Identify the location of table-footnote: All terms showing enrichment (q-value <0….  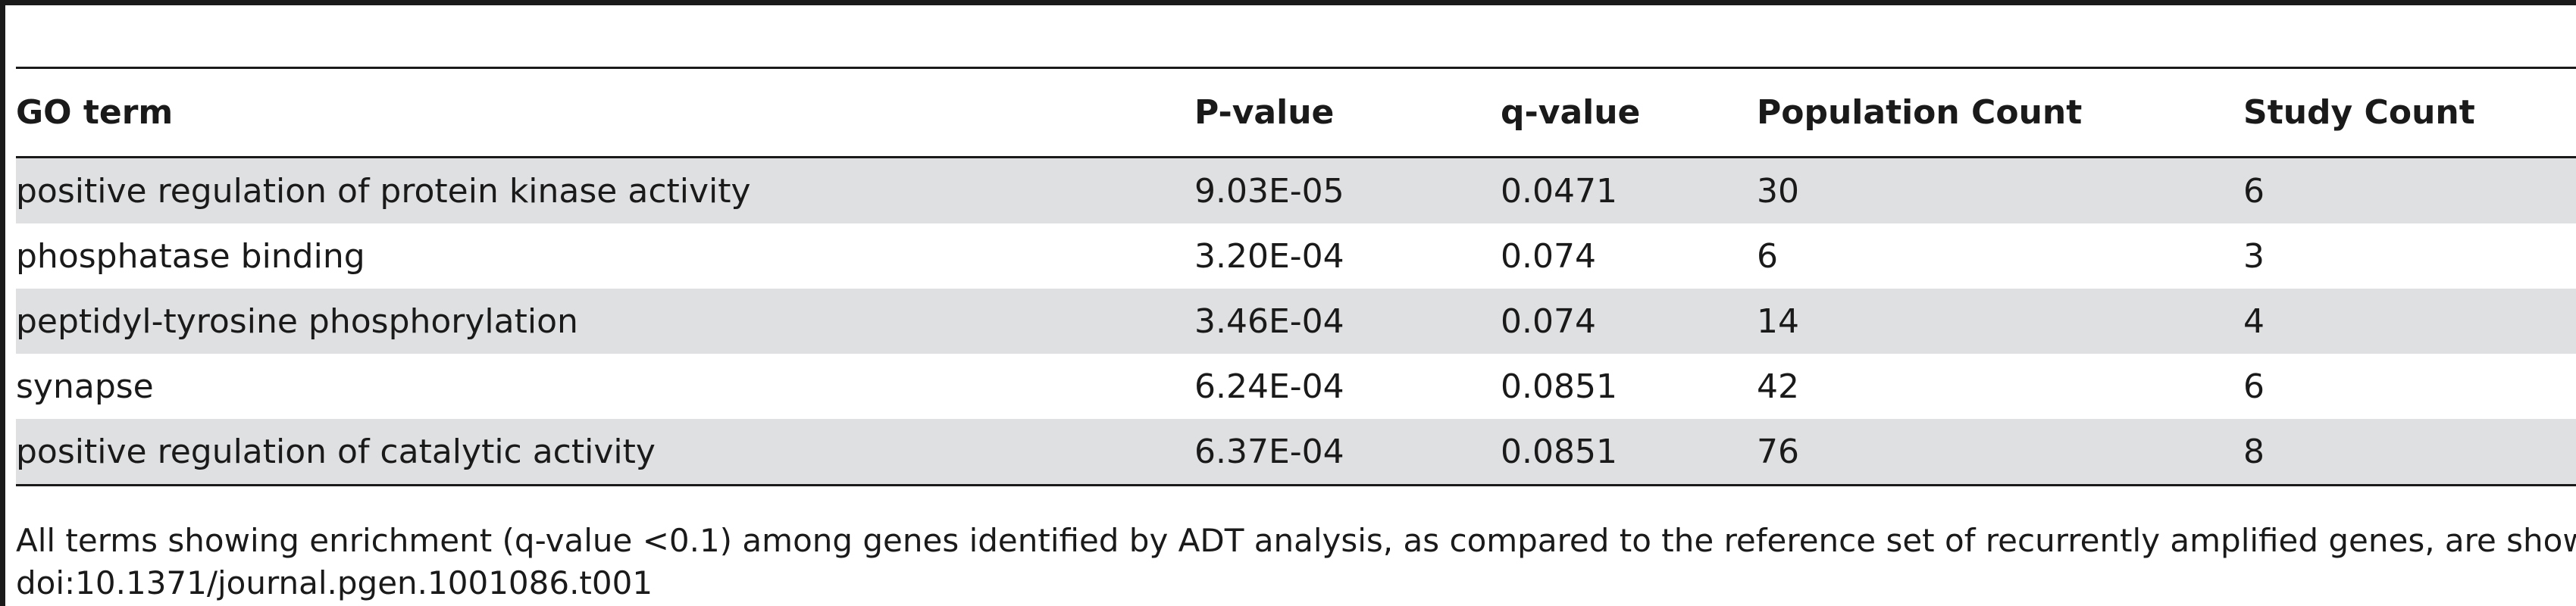
(1296, 540).